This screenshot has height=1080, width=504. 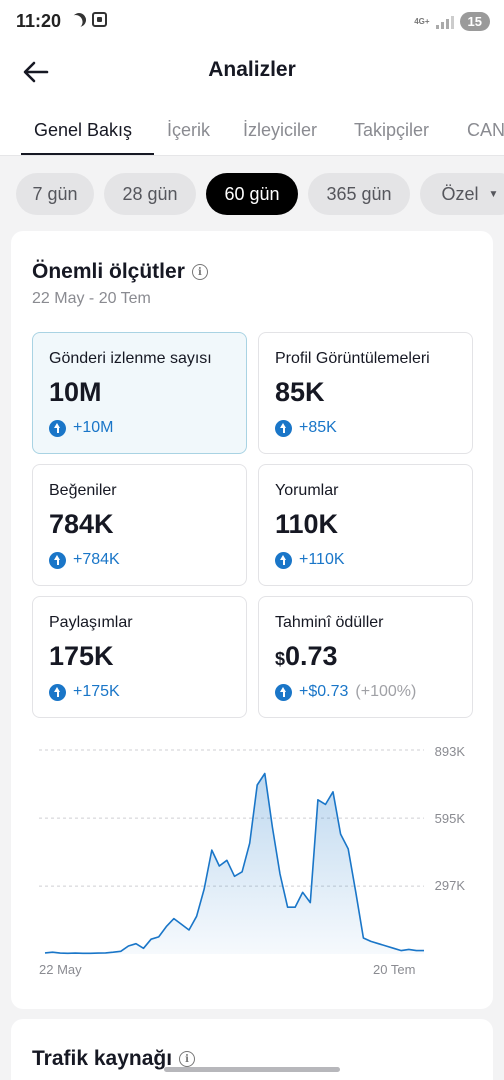 I want to click on chip-label: 7 gün, so click(x=55, y=193).